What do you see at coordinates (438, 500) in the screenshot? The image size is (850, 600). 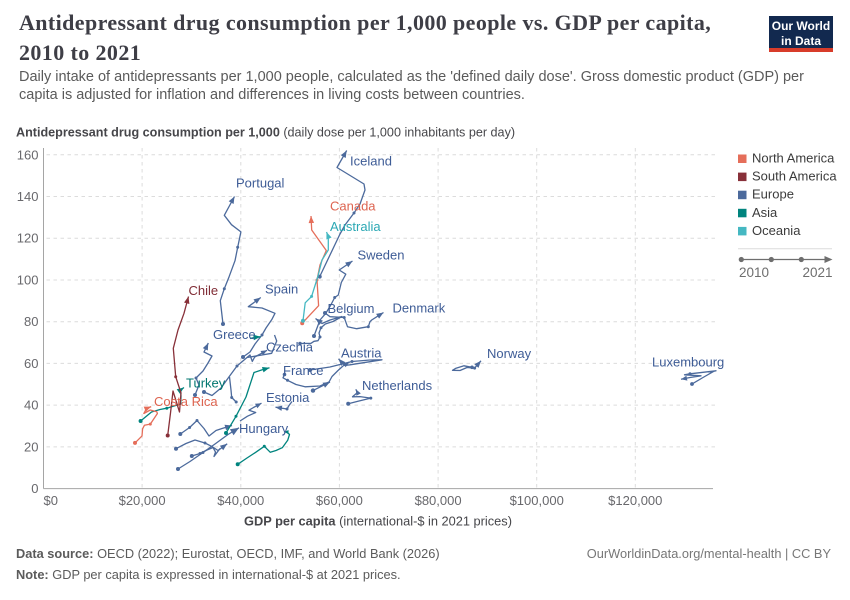 I see `svg-text: $80,000` at bounding box center [438, 500].